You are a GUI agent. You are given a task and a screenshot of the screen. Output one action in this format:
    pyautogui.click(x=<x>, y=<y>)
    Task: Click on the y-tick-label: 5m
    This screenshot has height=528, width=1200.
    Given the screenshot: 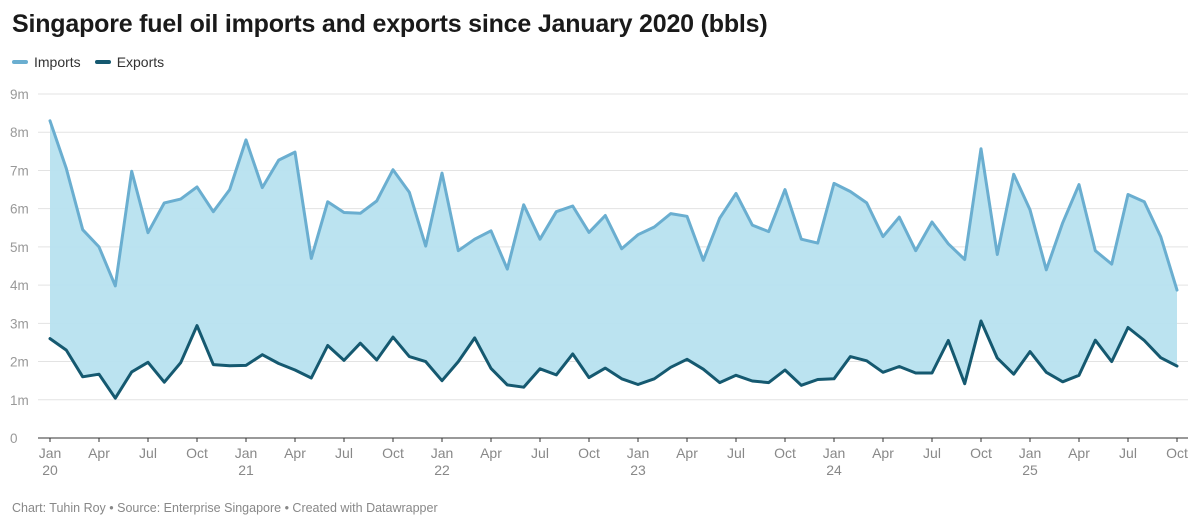 What is the action you would take?
    pyautogui.click(x=19, y=247)
    